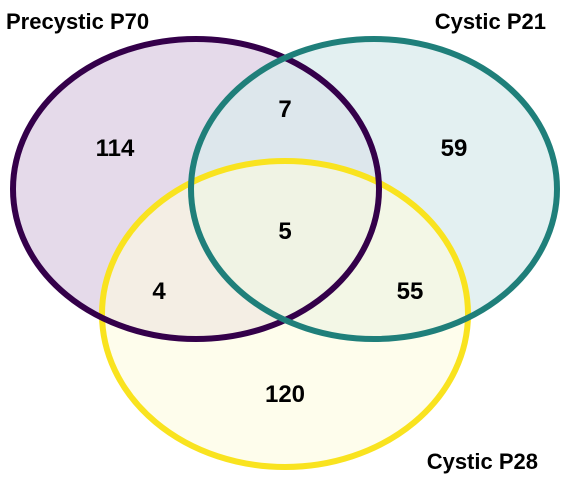 The image size is (570, 480). Describe the element at coordinates (115, 148) in the screenshot. I see `count-precystic-p70-only: 114` at that location.